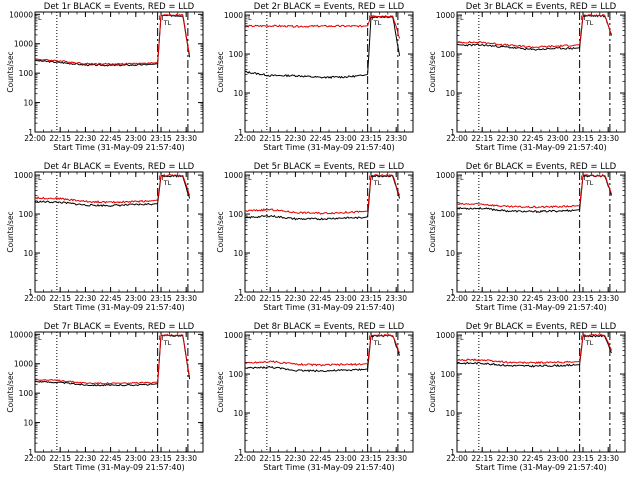 The width and height of the screenshot is (640, 480). Describe the element at coordinates (119, 167) in the screenshot. I see `chart-title: Det 4r BLACK = Events, RED = LLD` at that location.